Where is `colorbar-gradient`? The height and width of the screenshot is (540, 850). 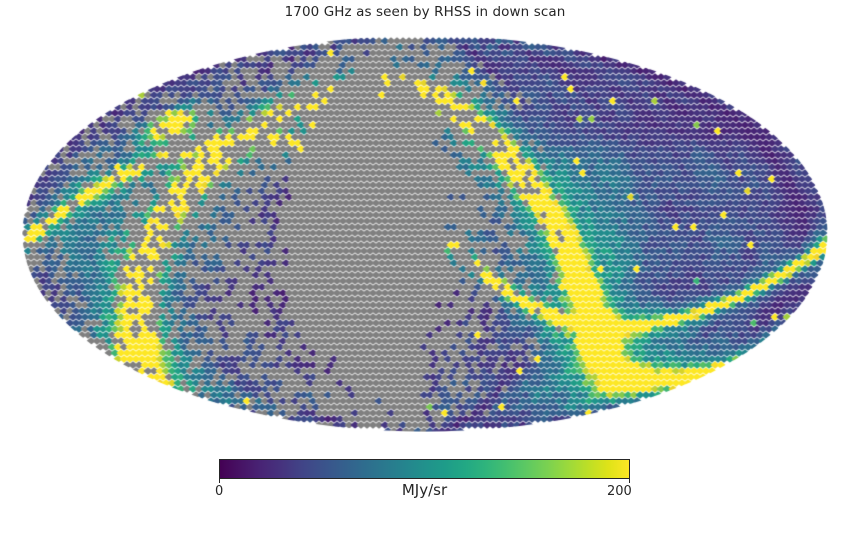
colorbar-gradient is located at coordinates (424, 469).